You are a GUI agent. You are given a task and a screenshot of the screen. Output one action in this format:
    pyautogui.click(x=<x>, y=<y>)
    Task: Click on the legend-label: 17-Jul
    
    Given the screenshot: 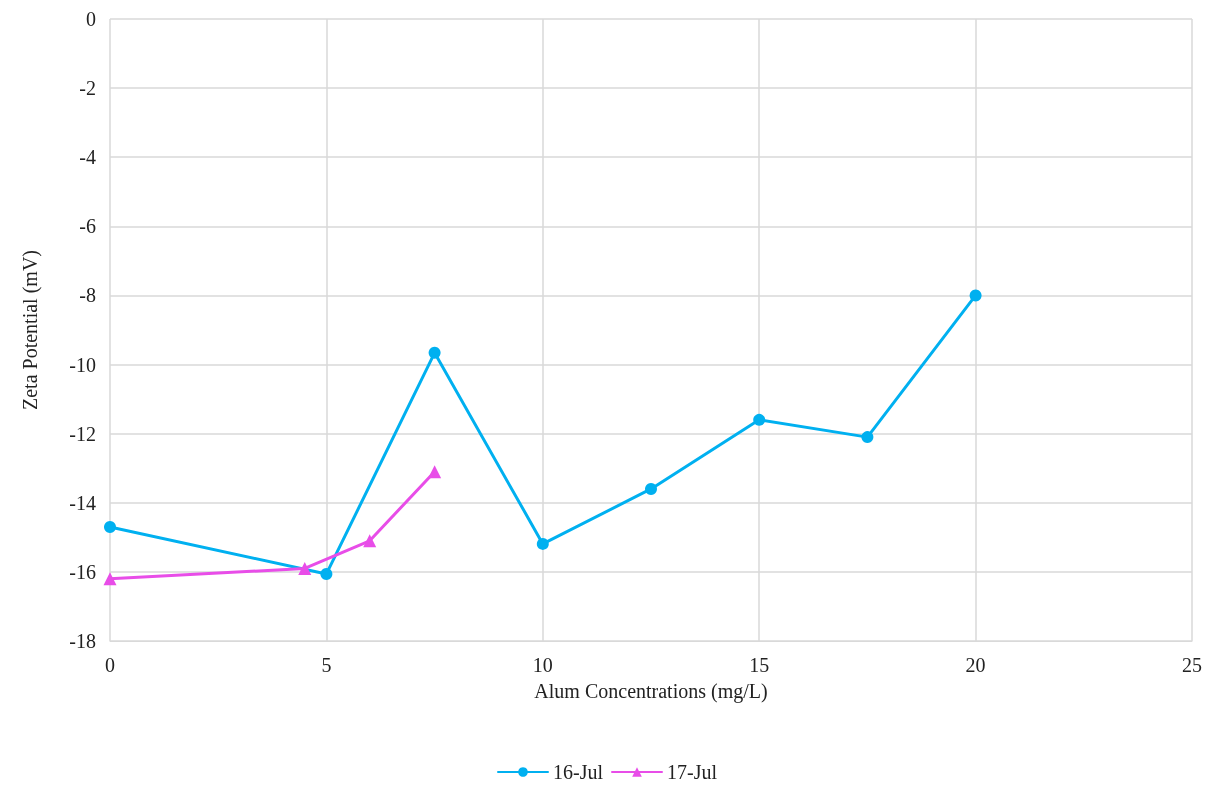 What is the action you would take?
    pyautogui.click(x=692, y=772)
    